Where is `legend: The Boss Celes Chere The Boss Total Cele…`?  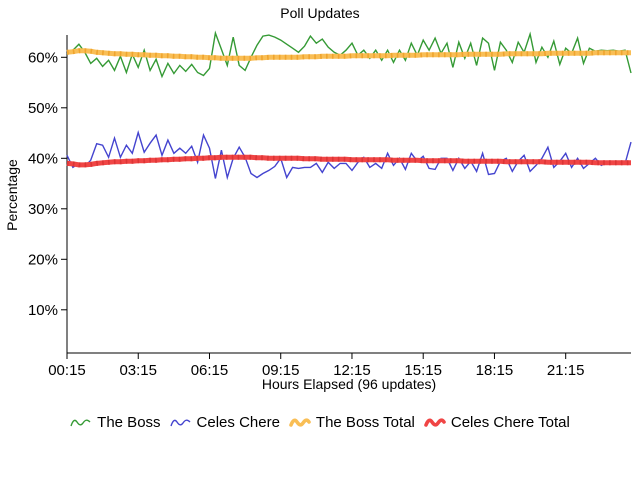
legend: The Boss Celes Chere The Boss Total Cele… is located at coordinates (320, 422).